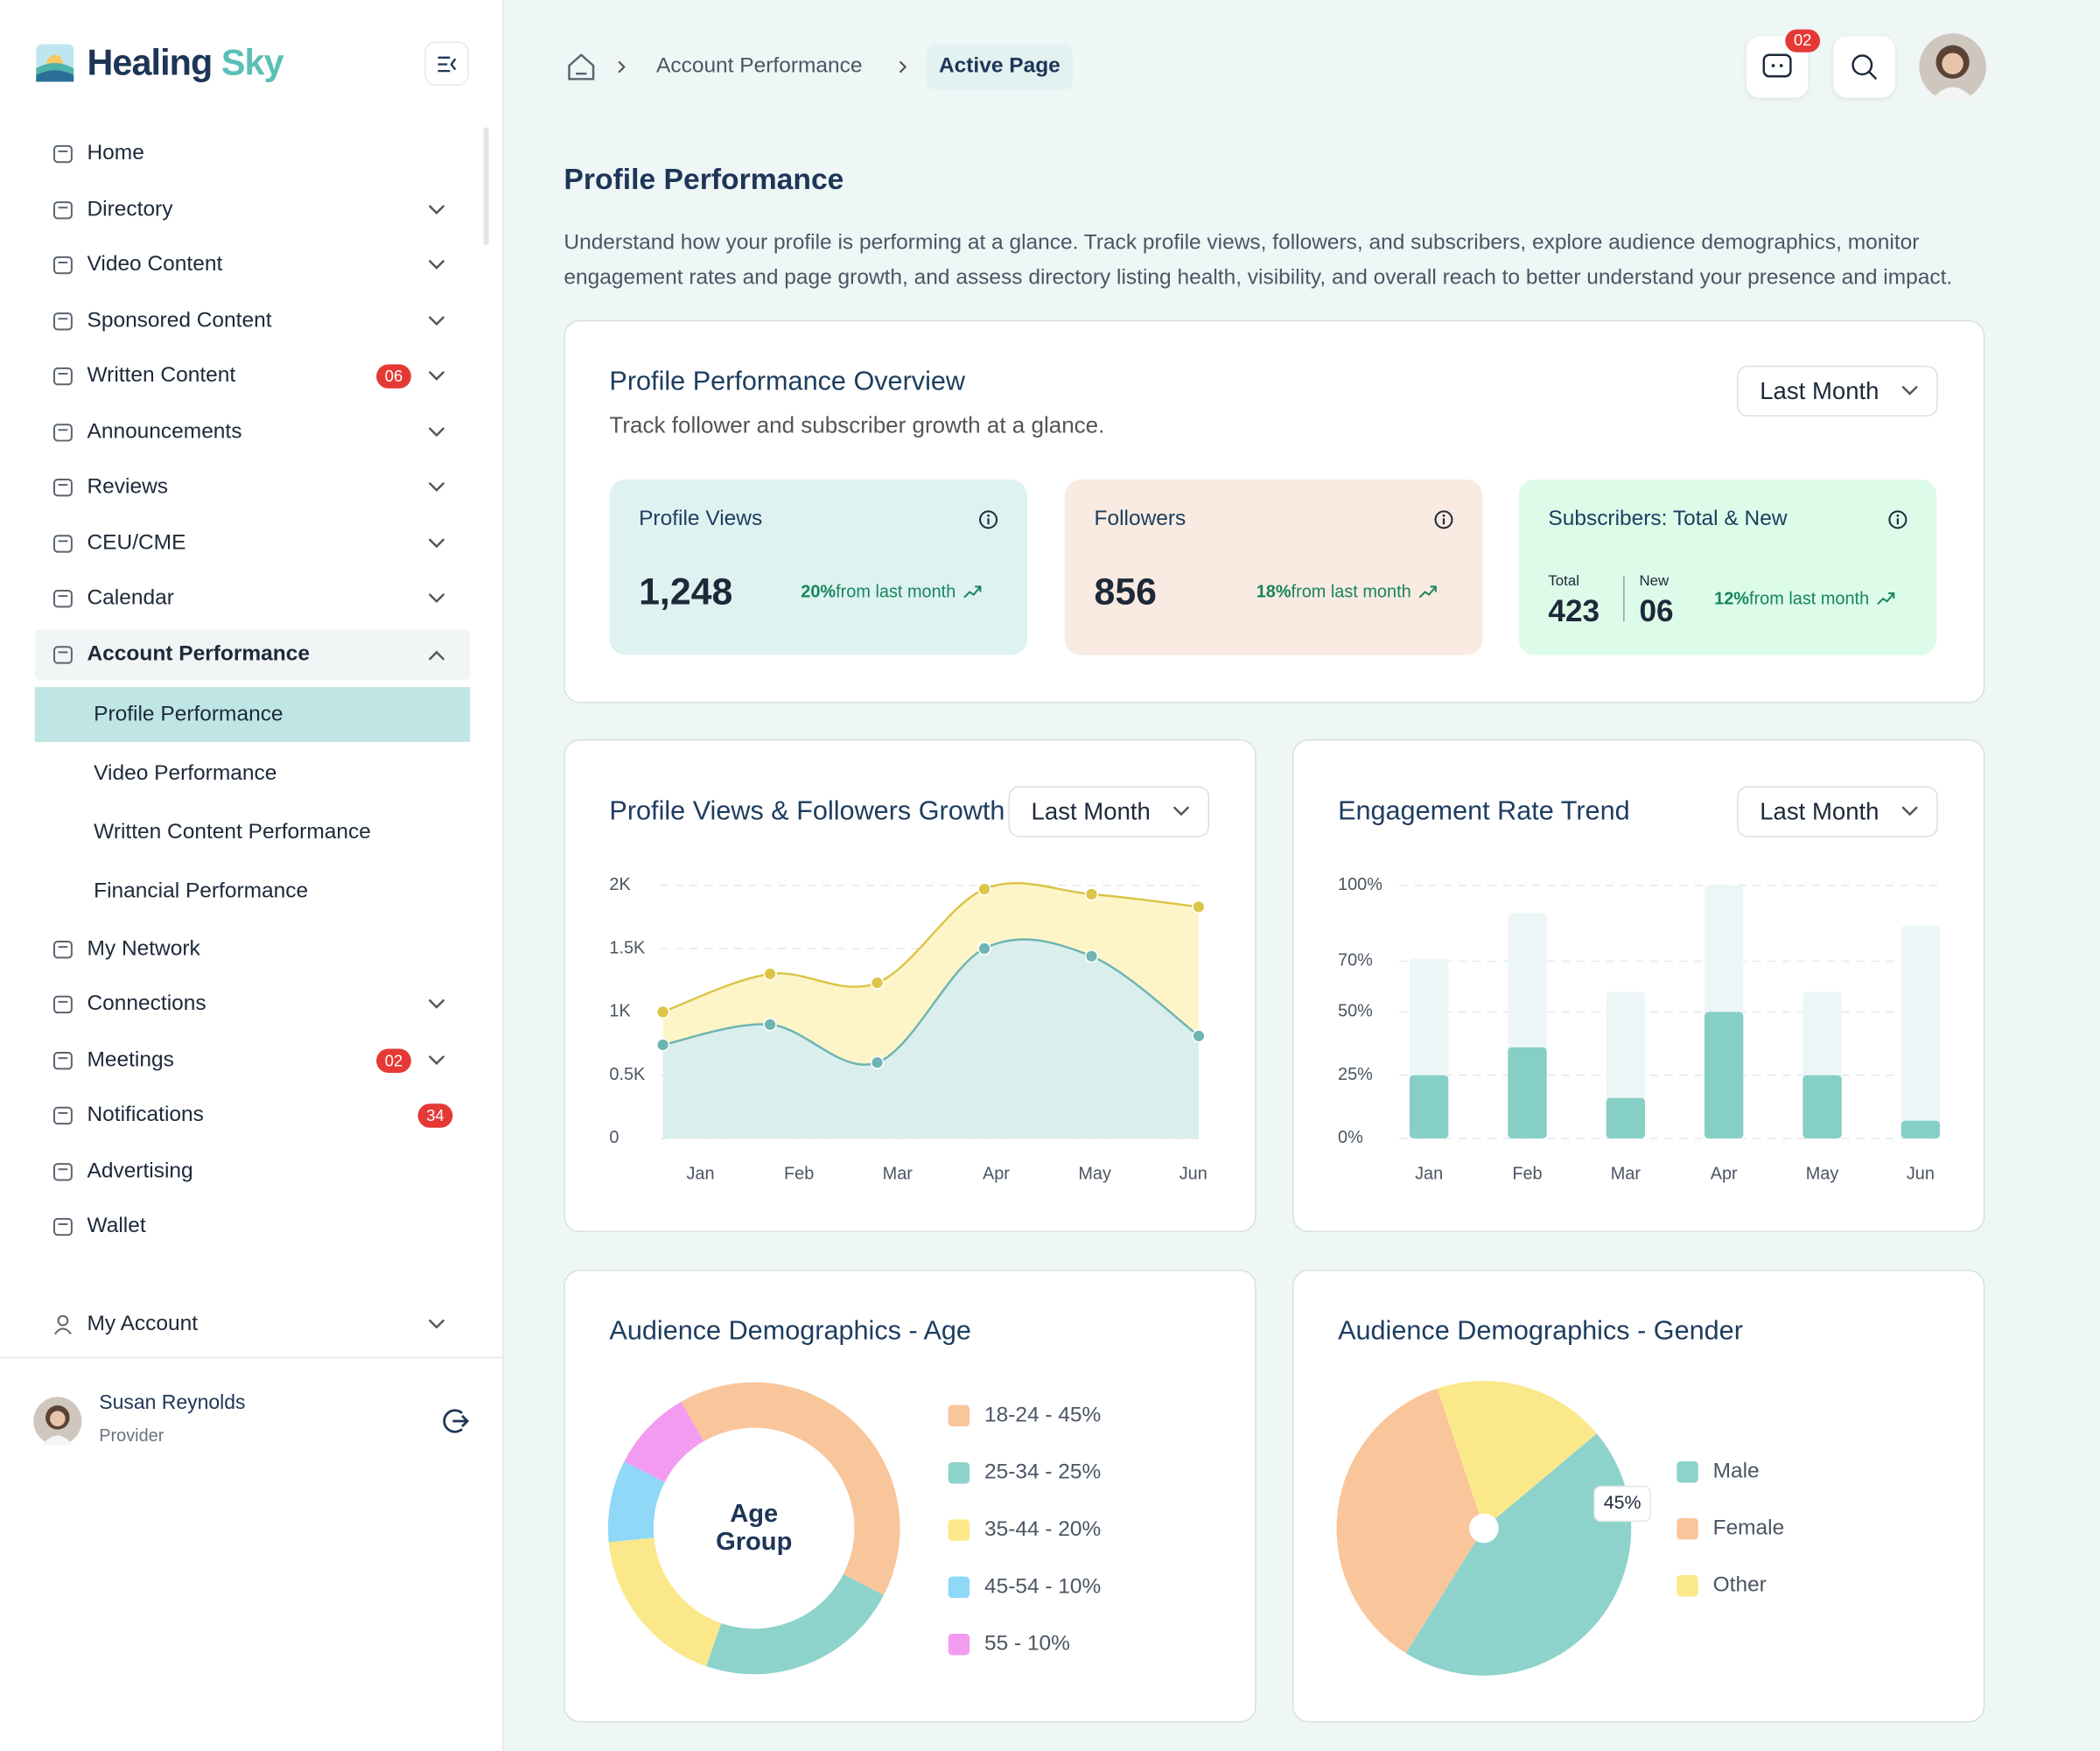 The height and width of the screenshot is (1751, 2100). What do you see at coordinates (146, 1004) in the screenshot?
I see `nav-item: Connections` at bounding box center [146, 1004].